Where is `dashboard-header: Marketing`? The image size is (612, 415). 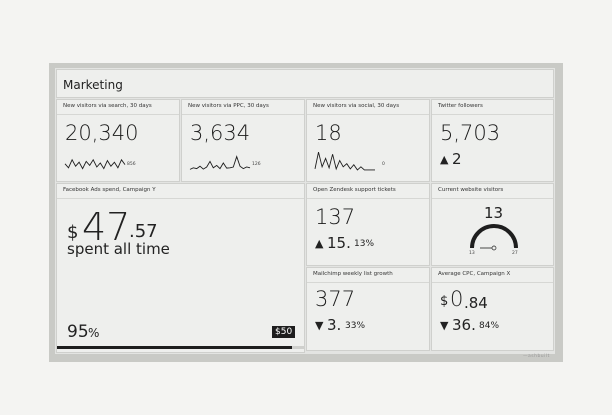
dashboard-header: Marketing is located at coordinates (305, 83).